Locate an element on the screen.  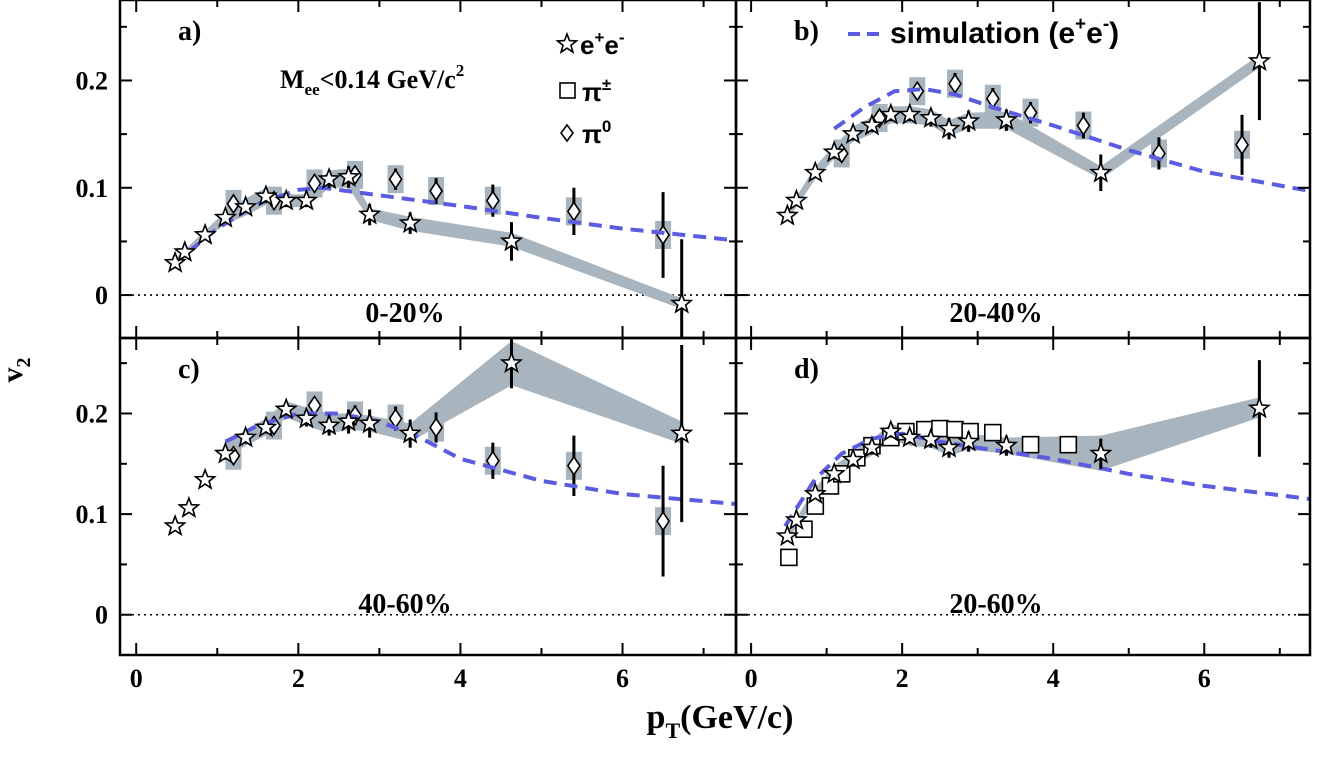
legend-simulation: simulation (e+e-) is located at coordinates (983, 32).